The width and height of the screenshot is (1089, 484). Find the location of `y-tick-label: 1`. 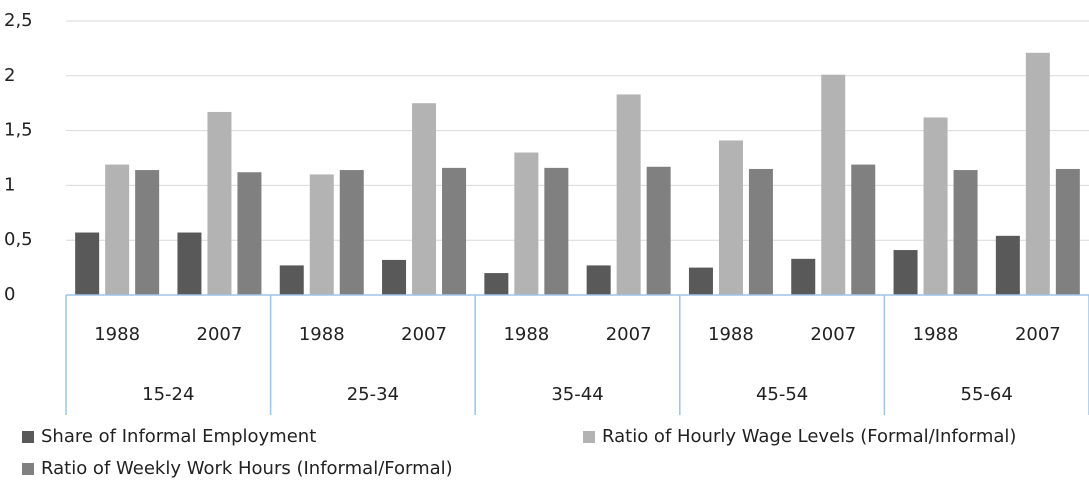

y-tick-label: 1 is located at coordinates (9, 184).